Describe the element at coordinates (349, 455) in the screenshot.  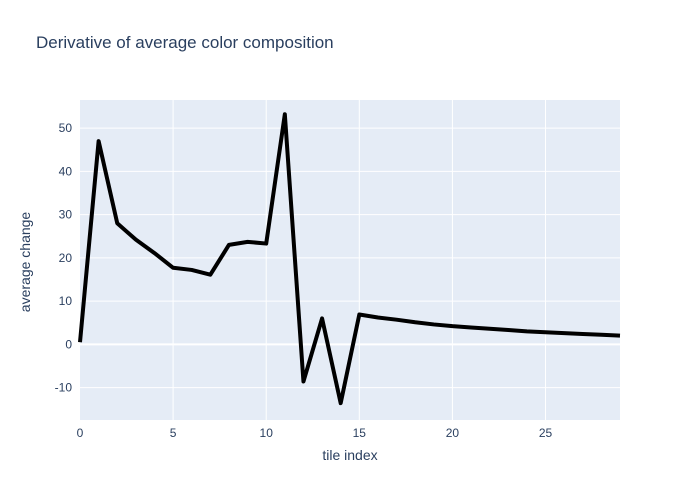
I see `x-axis-title: tile index` at that location.